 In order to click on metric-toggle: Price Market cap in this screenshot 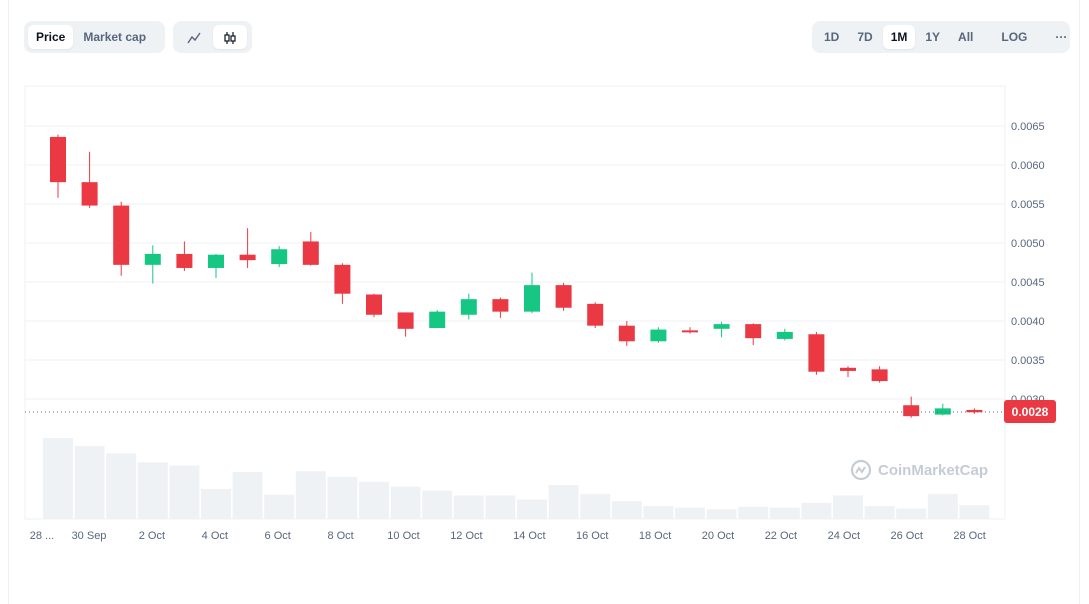, I will do `click(94, 37)`.